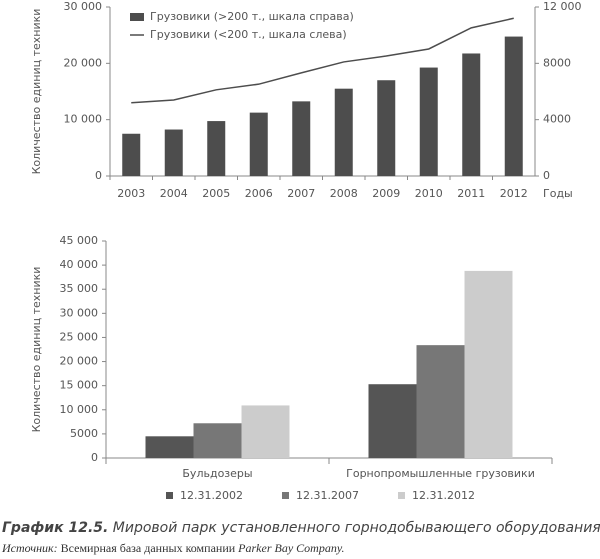 The width and height of the screenshot is (600, 559). I want to click on x-tick-label: 2003, so click(131, 193).